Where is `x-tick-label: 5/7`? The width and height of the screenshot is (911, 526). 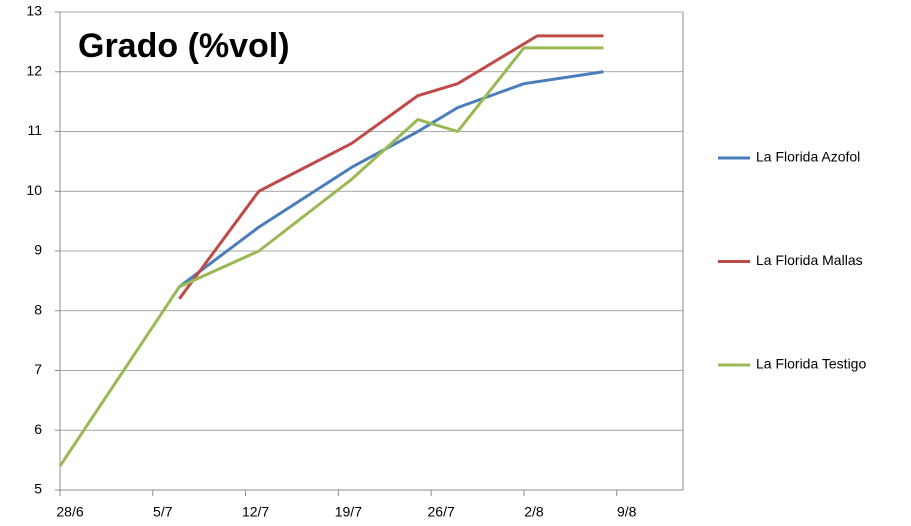
x-tick-label: 5/7 is located at coordinates (163, 512).